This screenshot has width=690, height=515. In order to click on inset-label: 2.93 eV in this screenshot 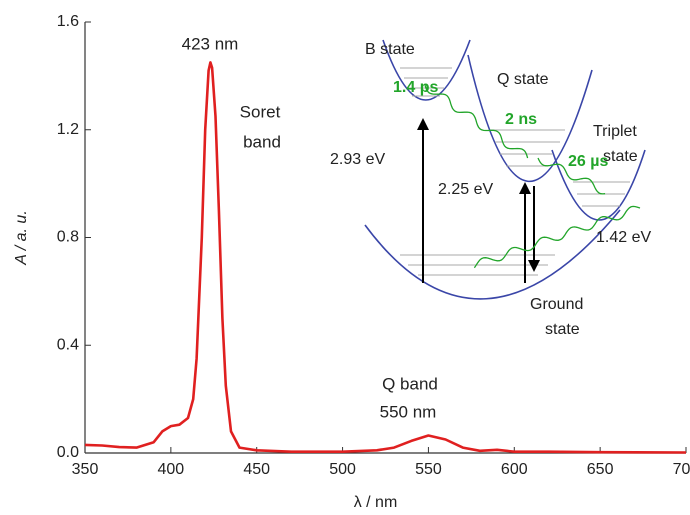, I will do `click(357, 159)`.